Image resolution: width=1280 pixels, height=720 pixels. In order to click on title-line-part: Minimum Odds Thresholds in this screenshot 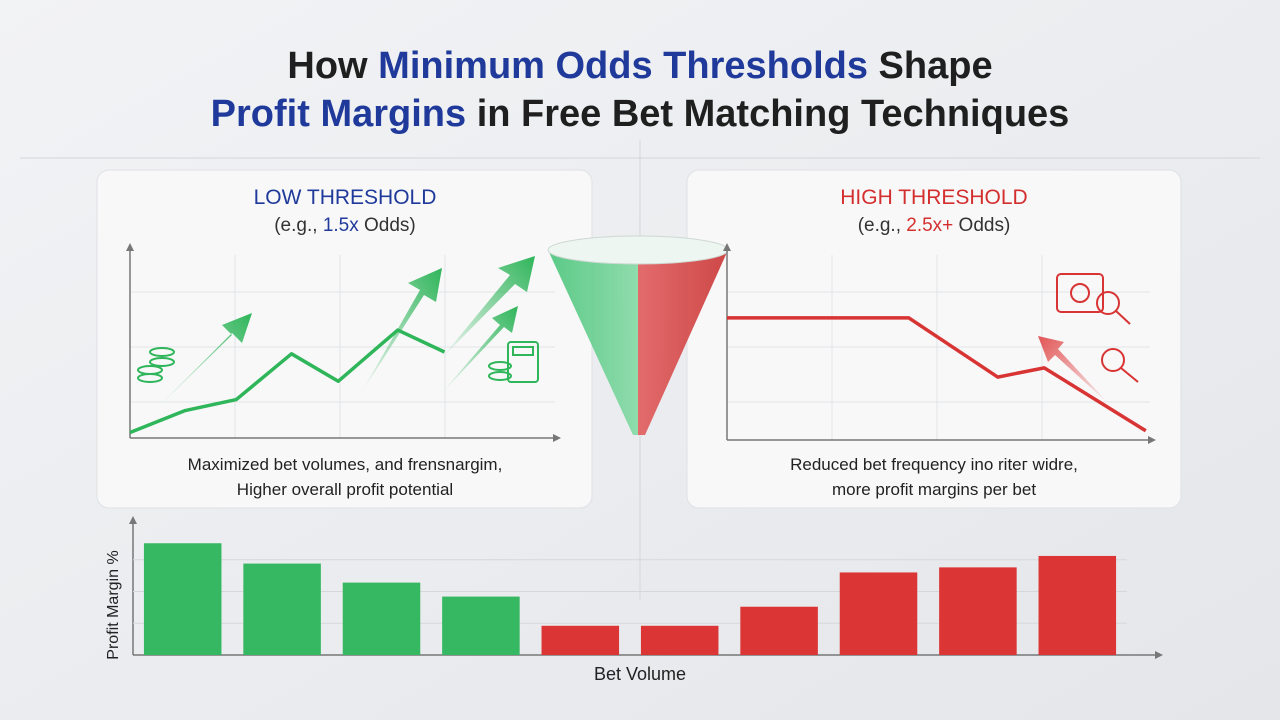, I will do `click(623, 66)`.